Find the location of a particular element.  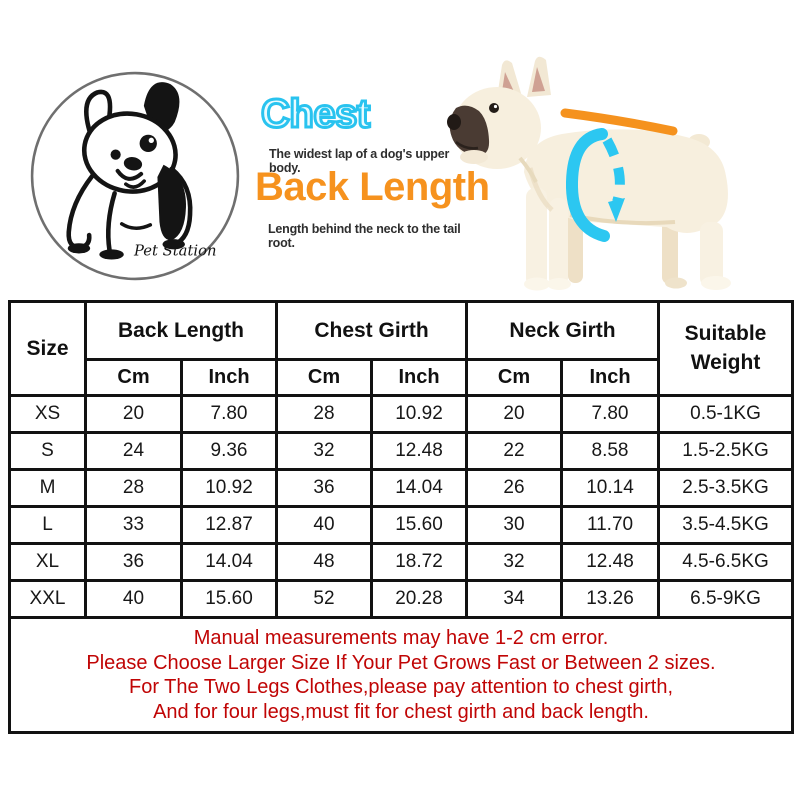

table-row-s: S 24 9.36 32 12.48 22 8.58 1.5-2.5KG is located at coordinates (401, 451).